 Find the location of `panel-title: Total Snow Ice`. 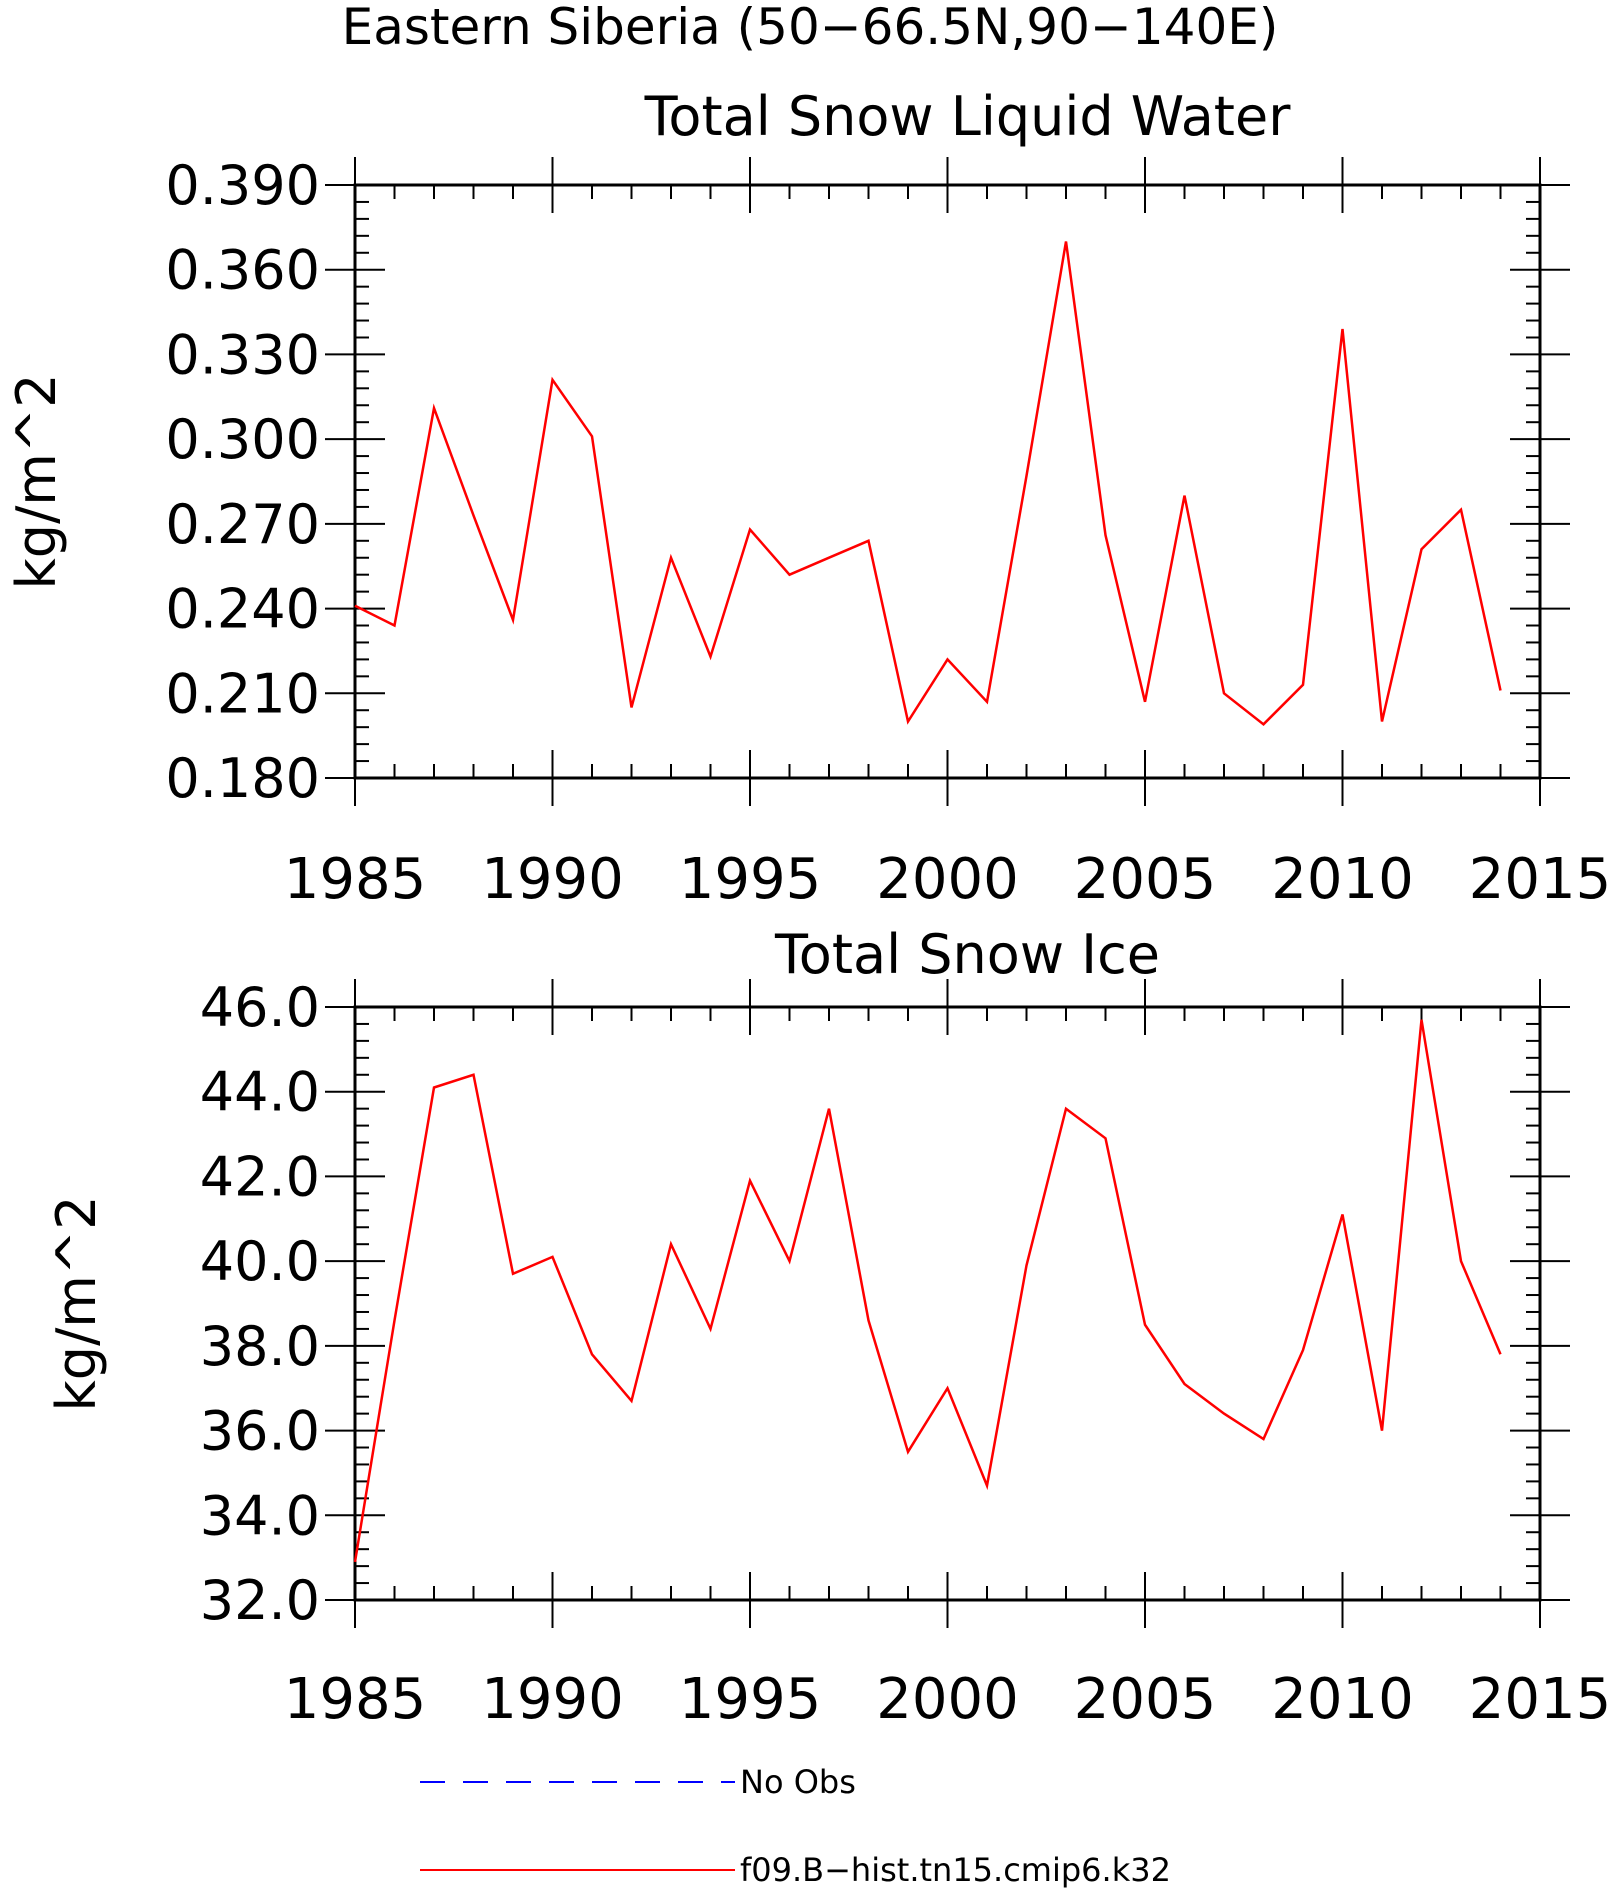

panel-title: Total Snow Ice is located at coordinates (967, 954).